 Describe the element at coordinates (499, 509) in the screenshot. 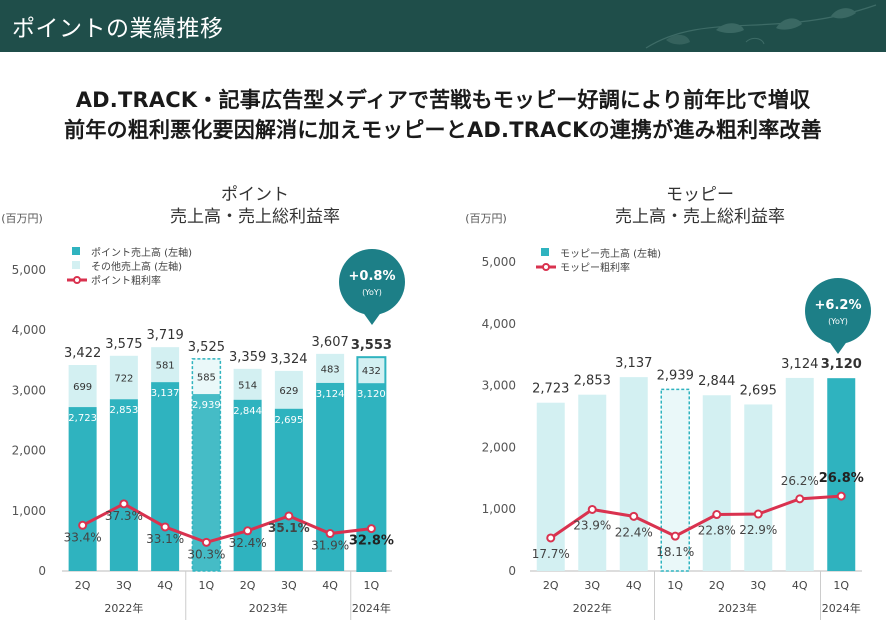

I see `y-tick-label: 1,000` at that location.